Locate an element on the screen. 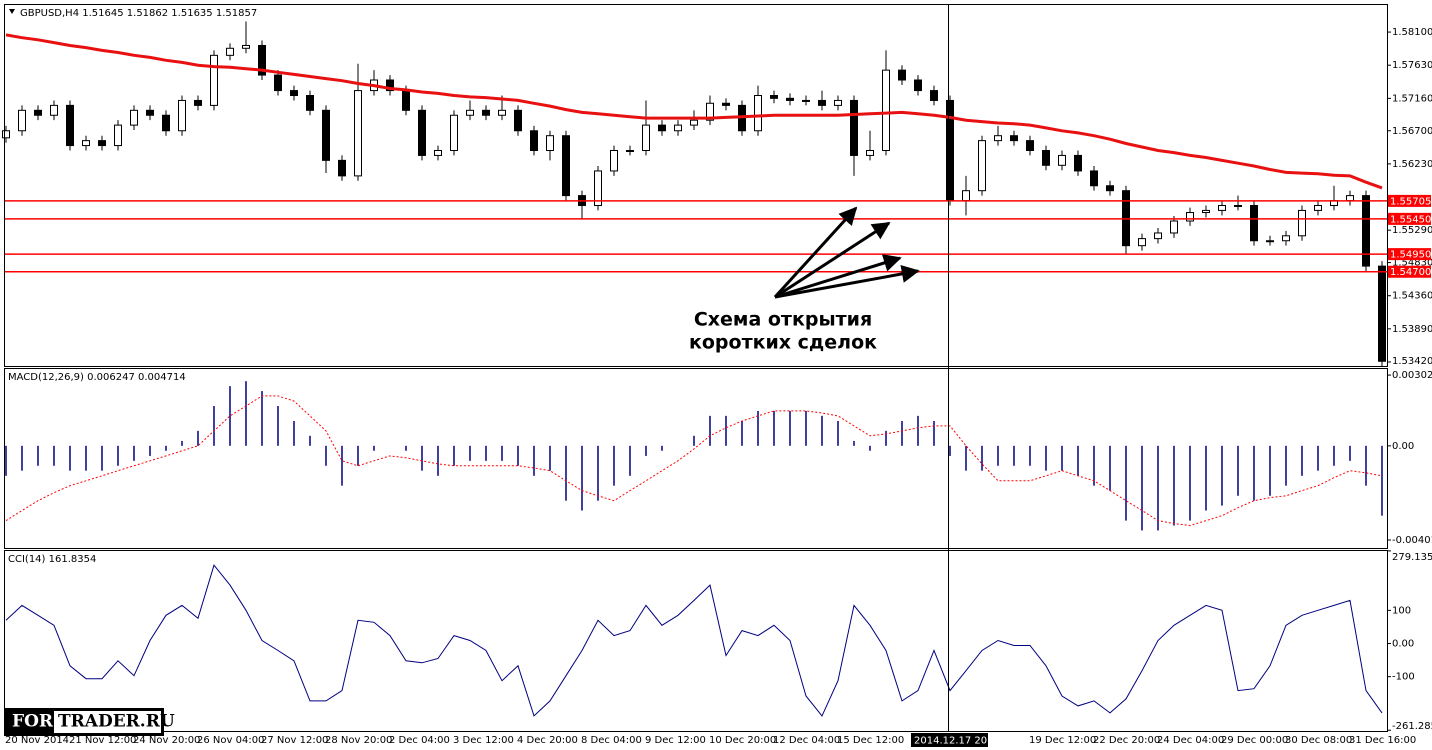 The image size is (1432, 750). level-label: 1.55705 is located at coordinates (1410, 201).